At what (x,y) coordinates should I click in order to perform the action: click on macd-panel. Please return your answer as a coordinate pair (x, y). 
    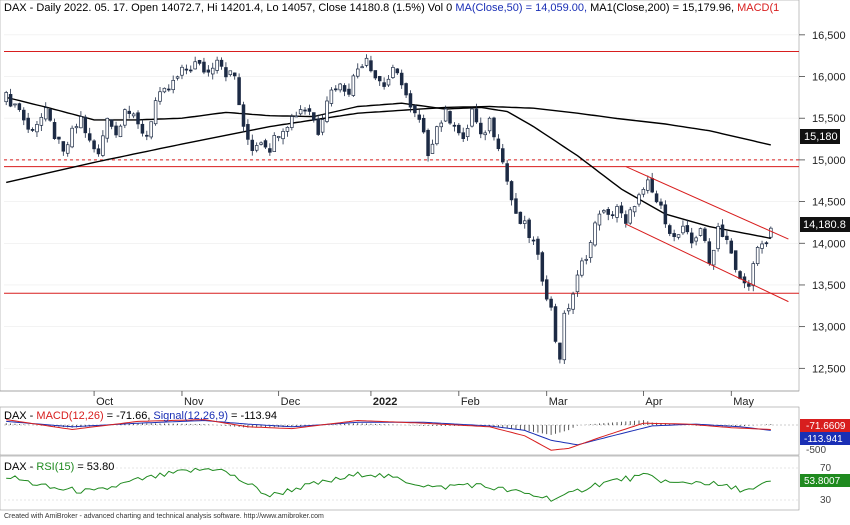
    Looking at the image, I should click on (400, 431).